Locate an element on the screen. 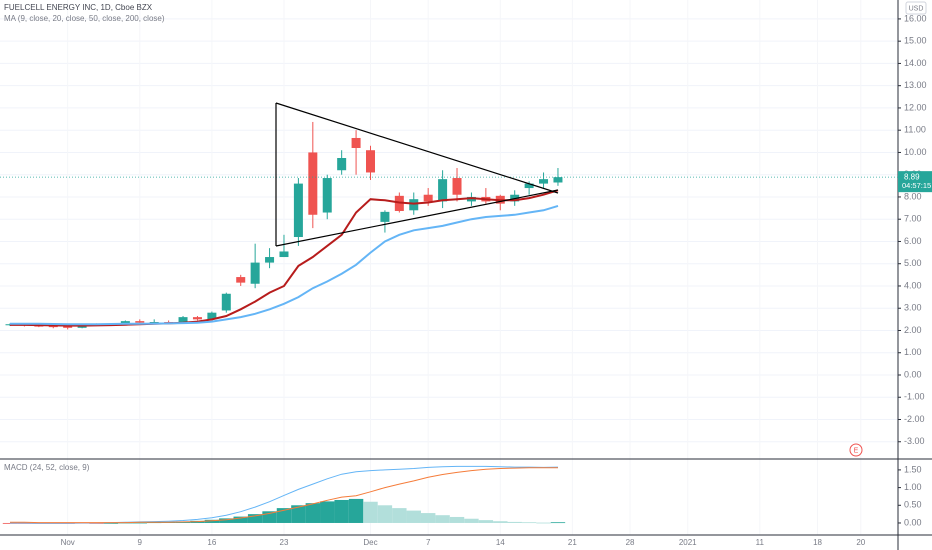 Image resolution: width=932 pixels, height=550 pixels. last-price-label: 8.89 is located at coordinates (912, 176).